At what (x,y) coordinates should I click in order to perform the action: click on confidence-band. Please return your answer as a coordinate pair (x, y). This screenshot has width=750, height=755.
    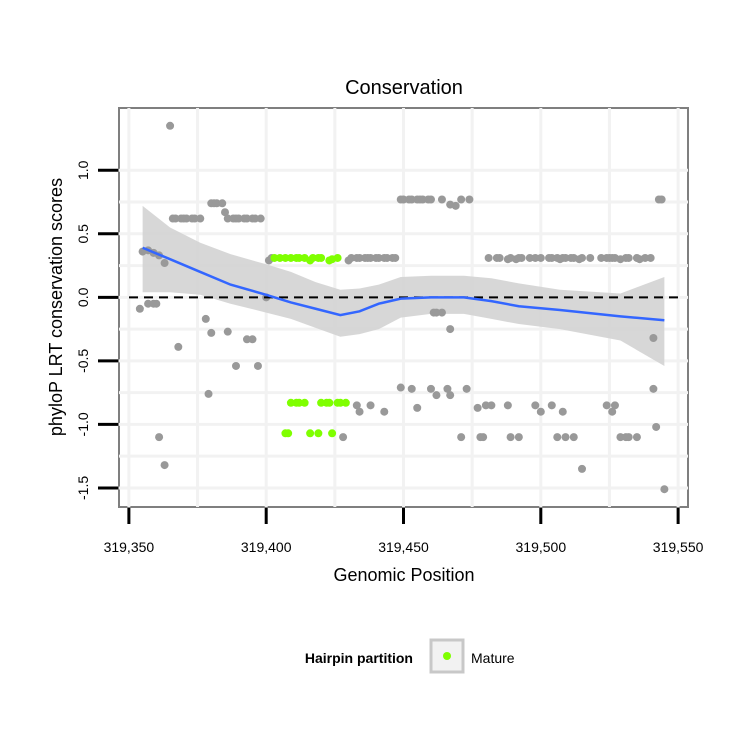
    Looking at the image, I should click on (403, 285).